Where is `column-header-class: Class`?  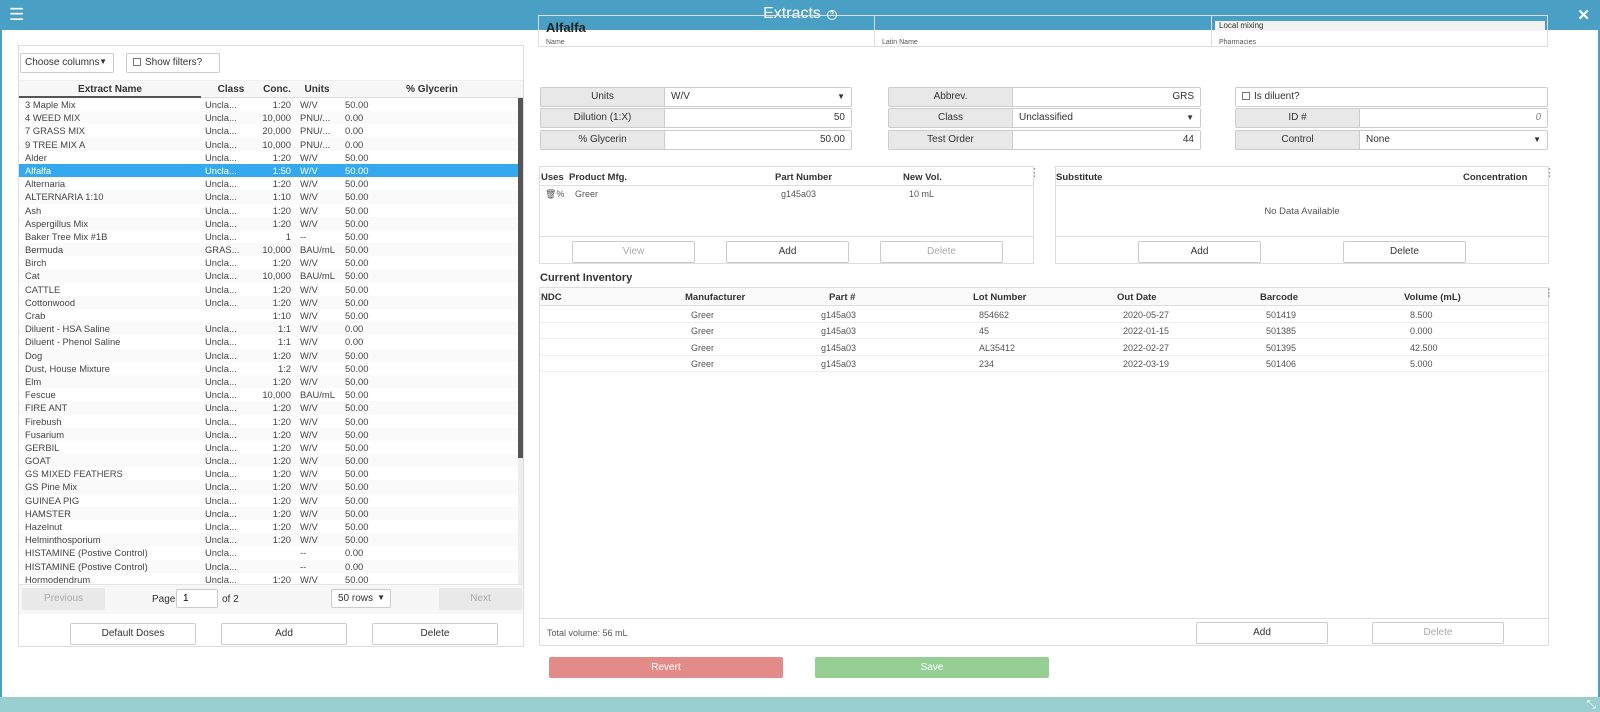
column-header-class: Class is located at coordinates (231, 89).